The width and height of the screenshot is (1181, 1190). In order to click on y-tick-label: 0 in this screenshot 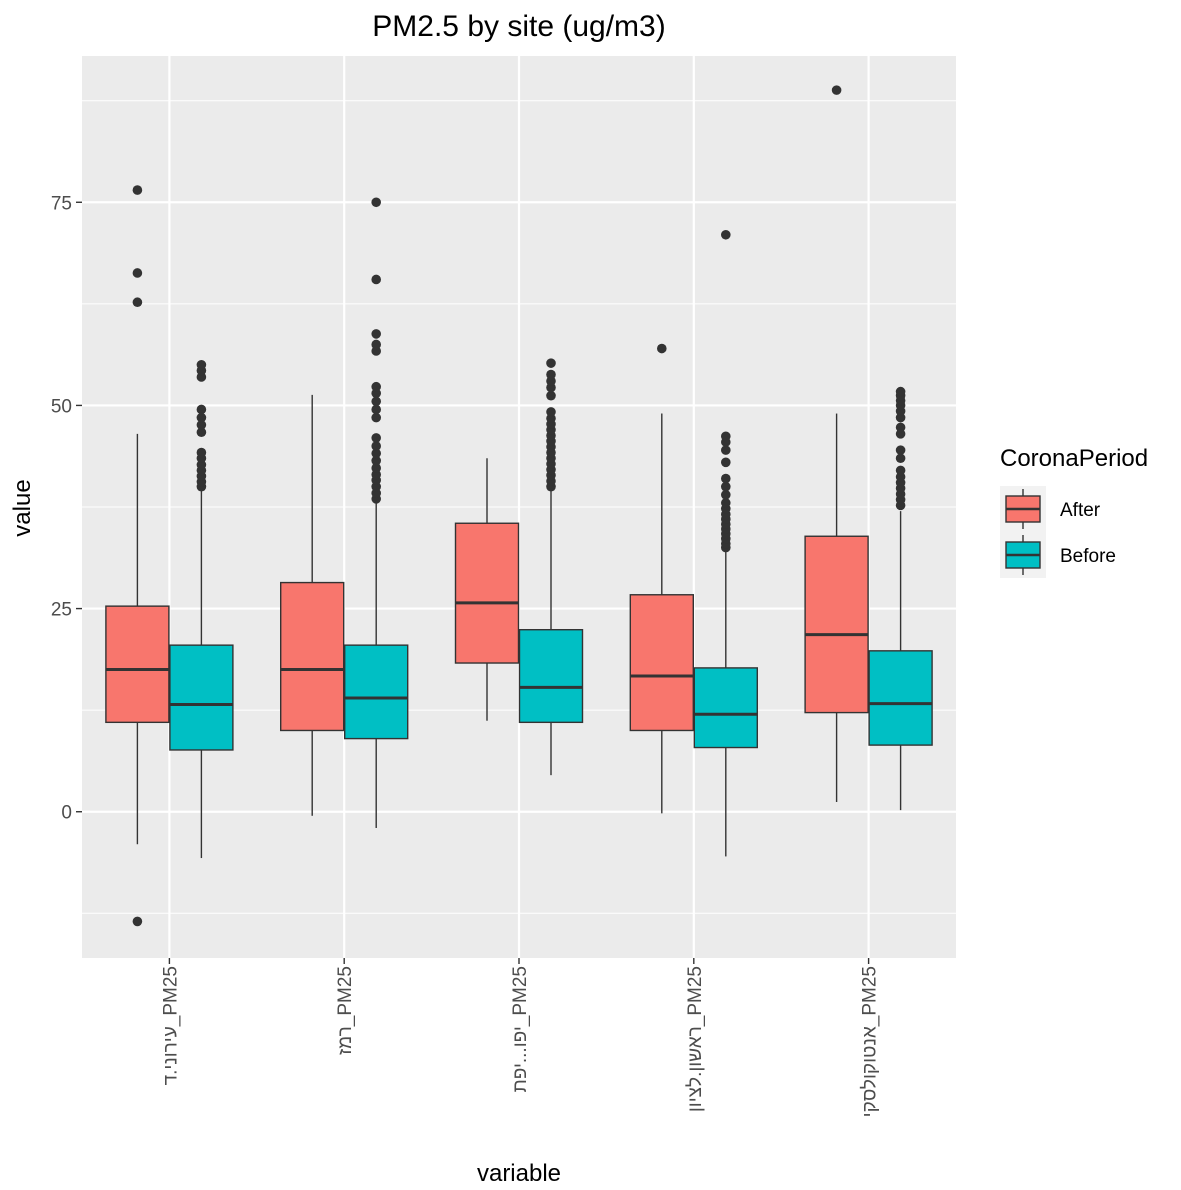, I will do `click(66, 813)`.